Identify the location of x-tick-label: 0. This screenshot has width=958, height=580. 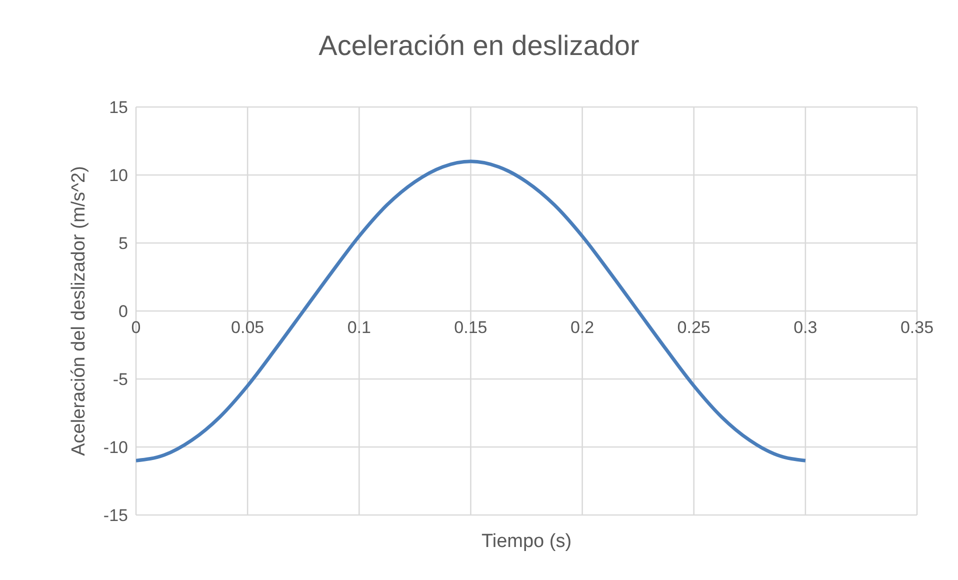
(136, 327).